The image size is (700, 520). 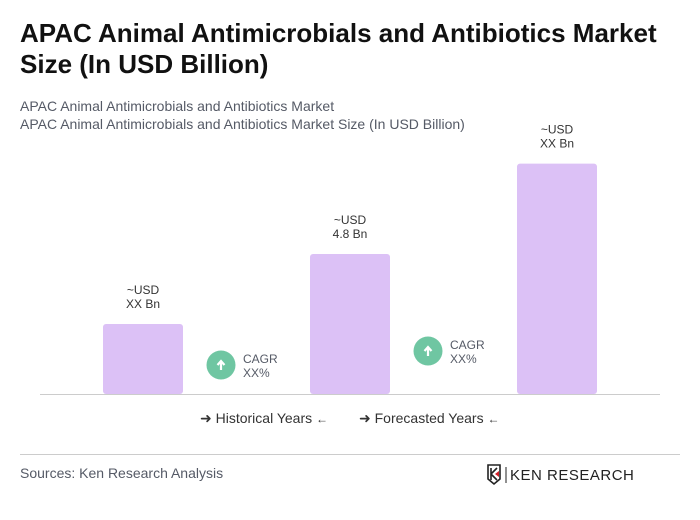 What do you see at coordinates (122, 473) in the screenshot?
I see `source-note: Sources: Ken Research Analysis` at bounding box center [122, 473].